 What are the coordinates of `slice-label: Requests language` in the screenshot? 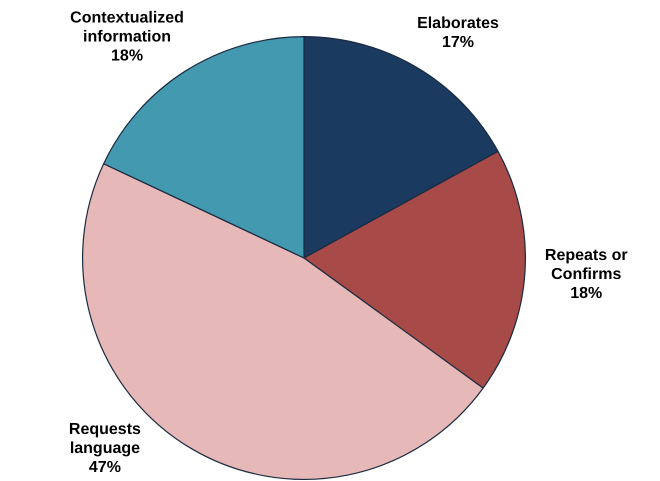 It's located at (105, 438).